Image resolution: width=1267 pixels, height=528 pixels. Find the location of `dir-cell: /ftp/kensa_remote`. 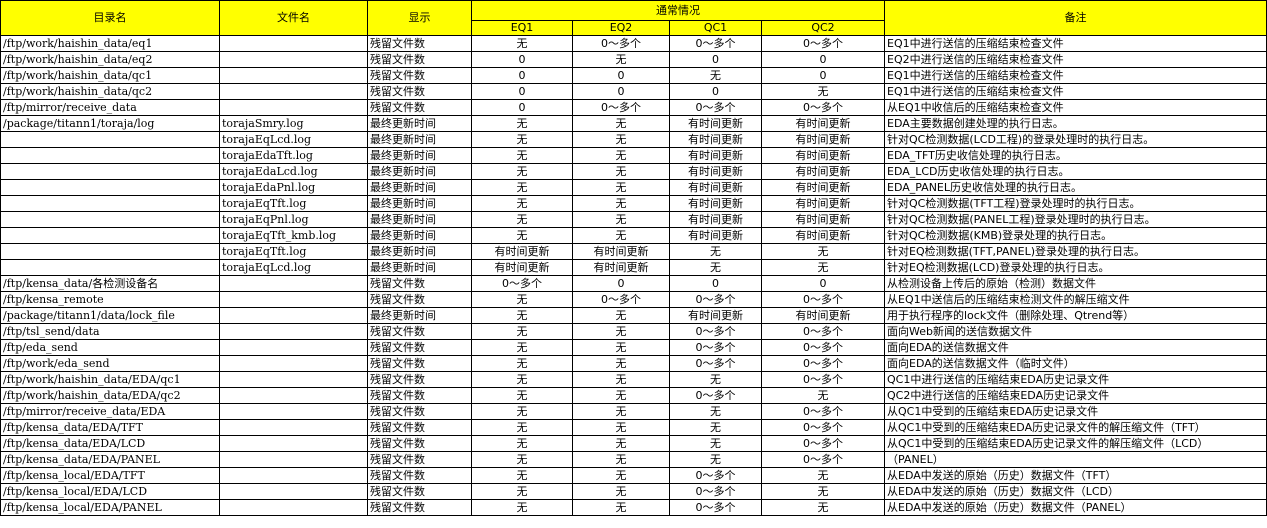

dir-cell: /ftp/kensa_remote is located at coordinates (110, 299).